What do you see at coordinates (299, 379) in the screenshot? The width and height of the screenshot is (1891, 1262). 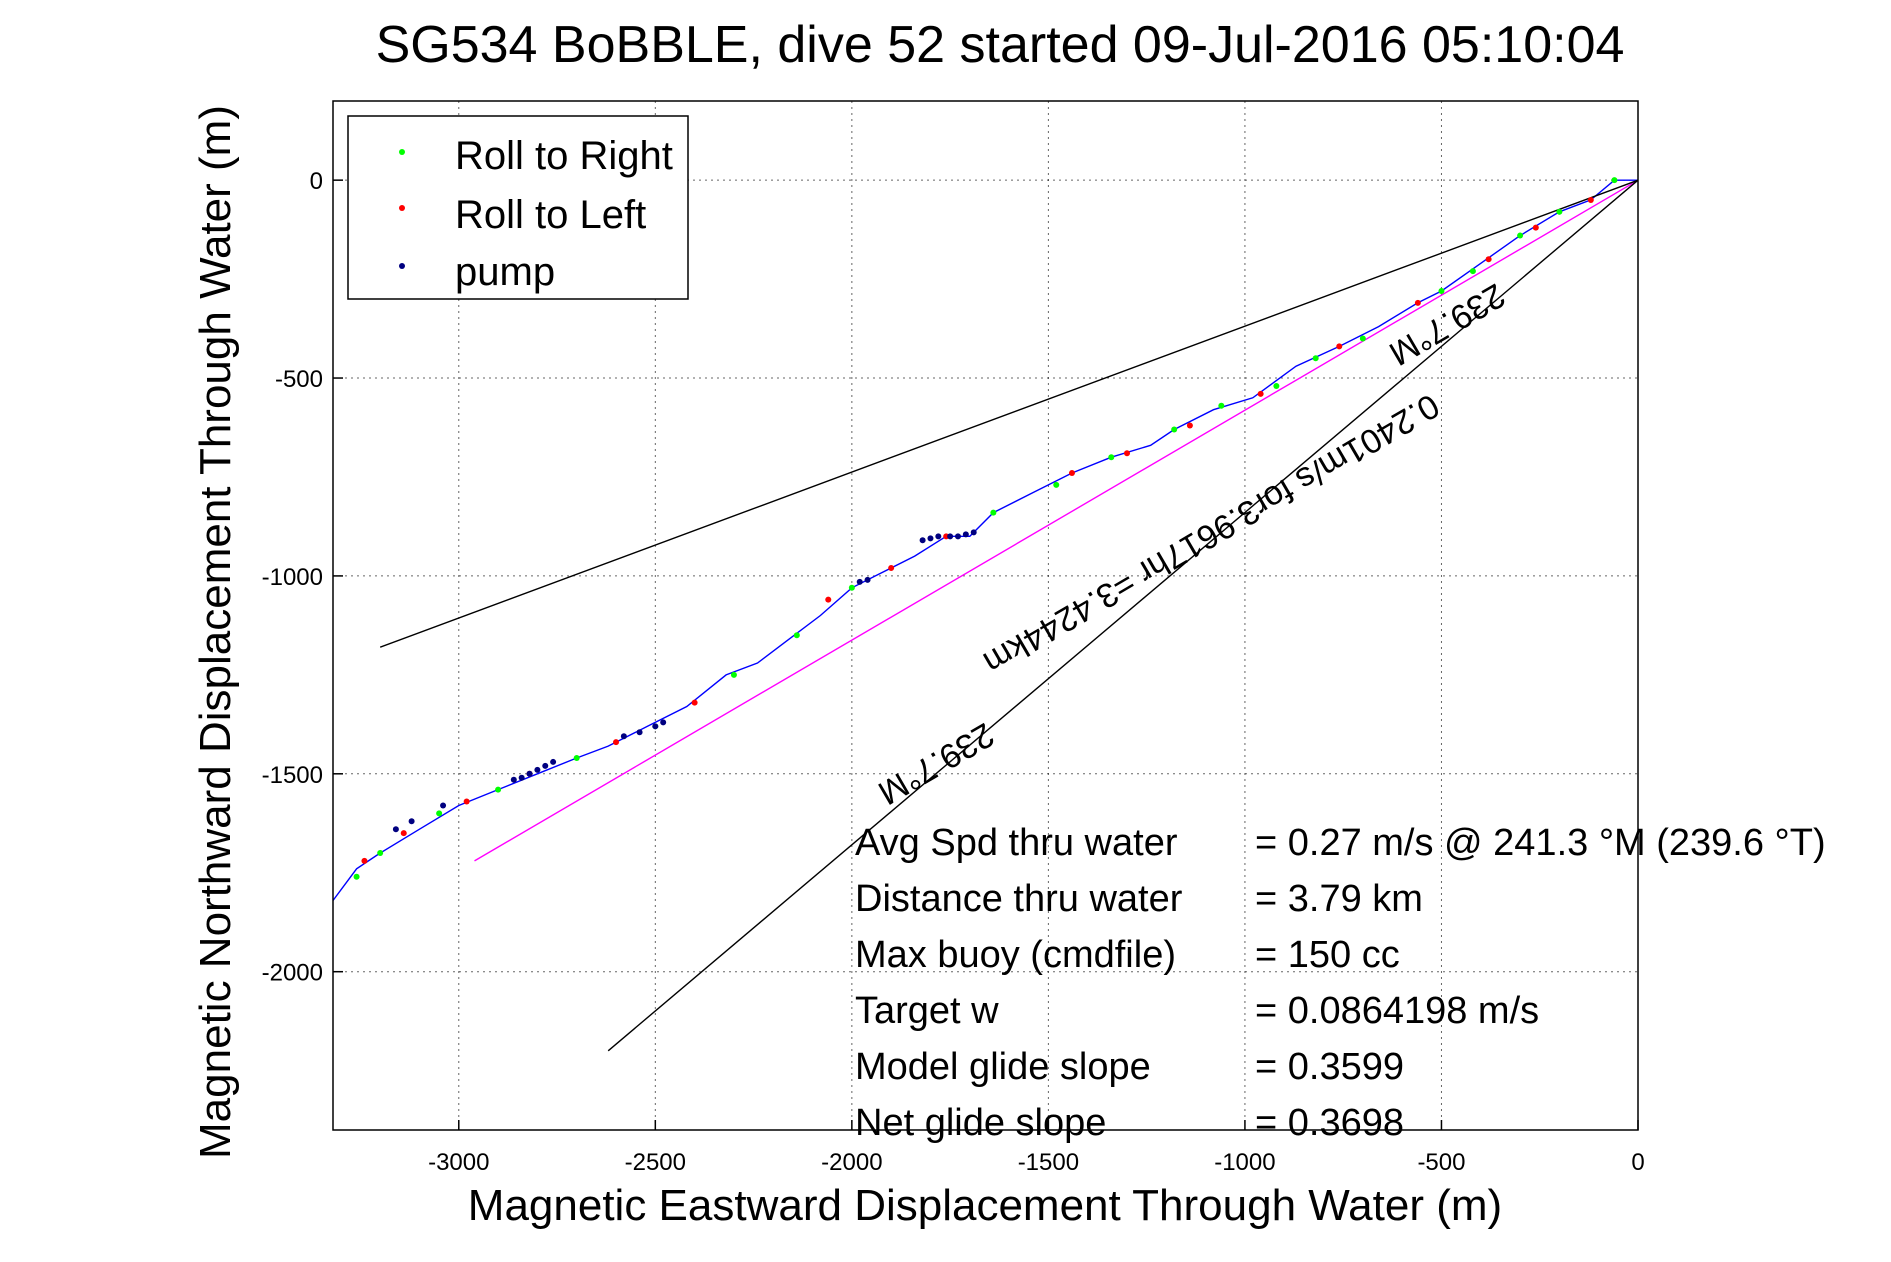 I see `y-tick-label: -500` at bounding box center [299, 379].